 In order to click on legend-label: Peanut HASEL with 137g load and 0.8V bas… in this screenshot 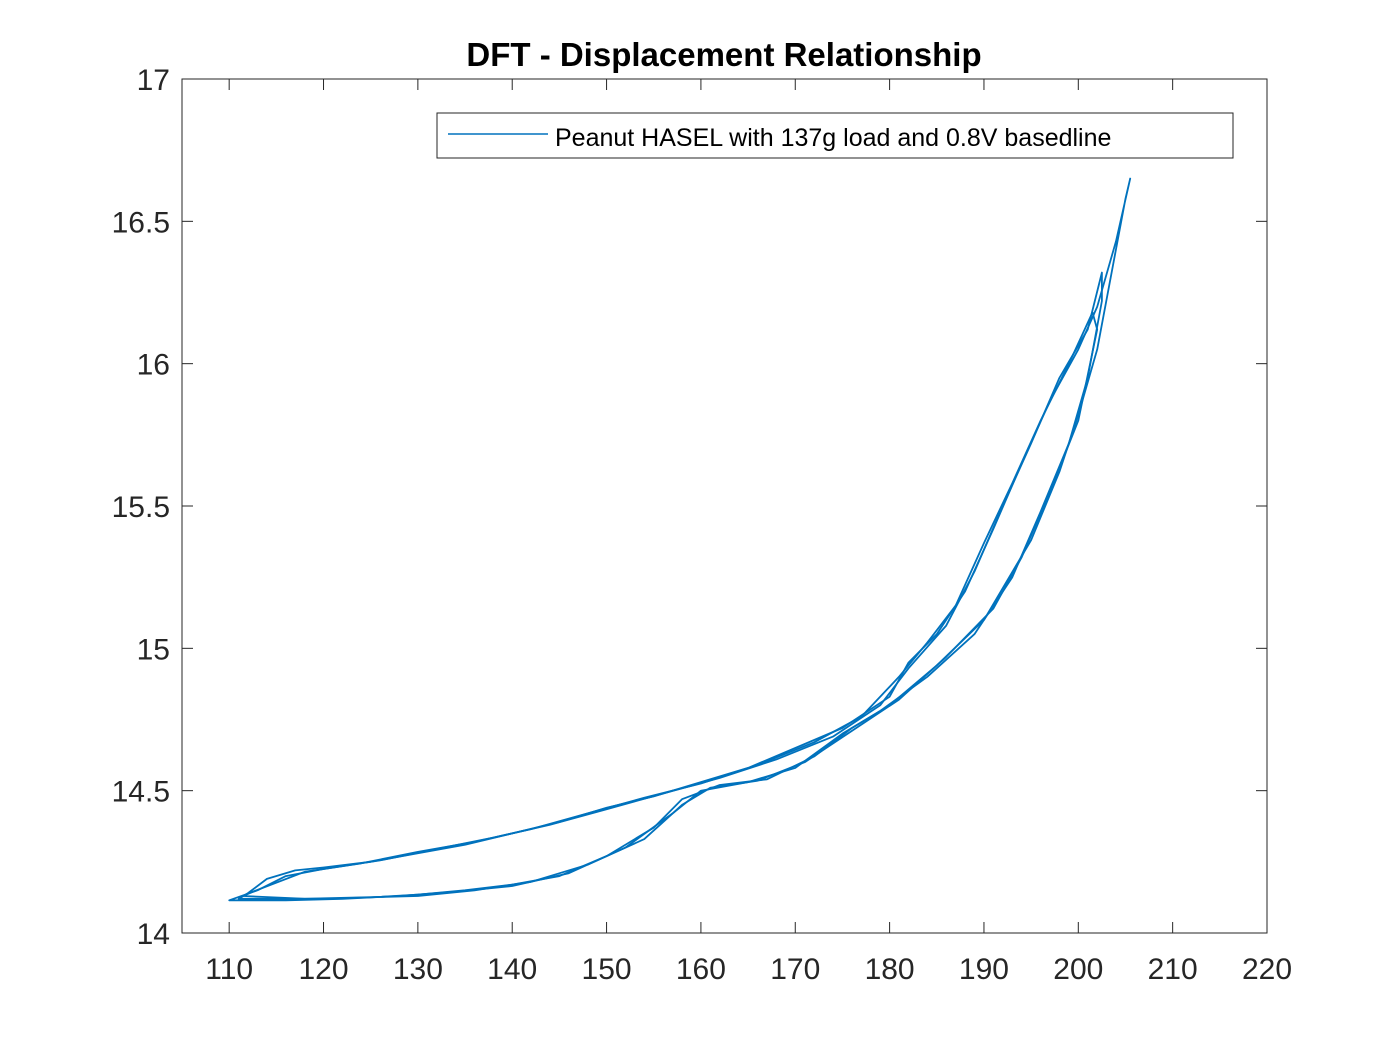, I will do `click(833, 138)`.